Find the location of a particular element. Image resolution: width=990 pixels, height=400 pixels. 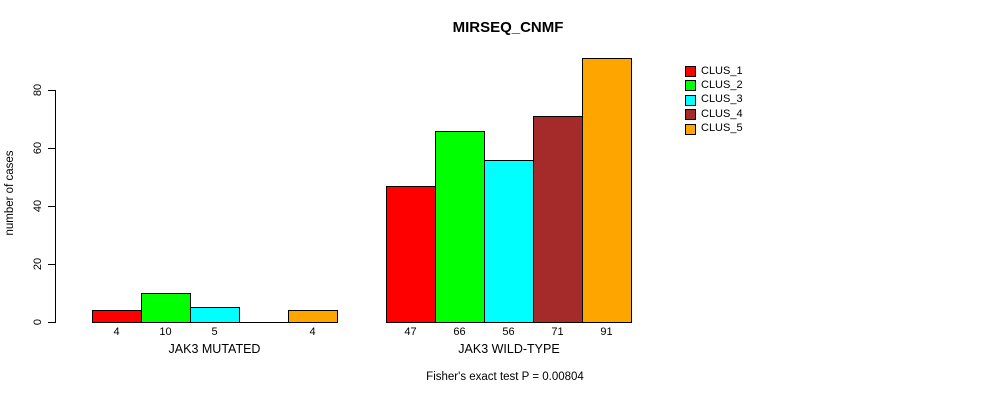

legend-label: CLUS_1 is located at coordinates (722, 70).